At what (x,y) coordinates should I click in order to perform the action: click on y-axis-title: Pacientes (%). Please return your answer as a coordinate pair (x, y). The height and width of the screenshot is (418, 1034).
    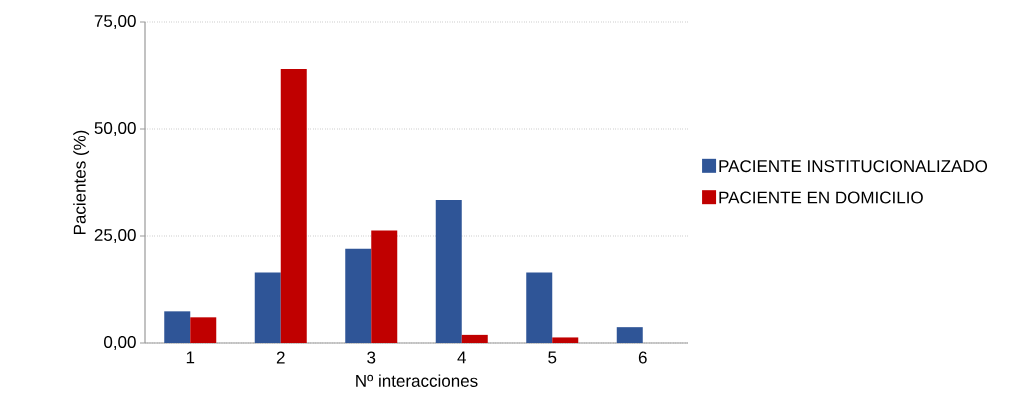
    Looking at the image, I should click on (81, 182).